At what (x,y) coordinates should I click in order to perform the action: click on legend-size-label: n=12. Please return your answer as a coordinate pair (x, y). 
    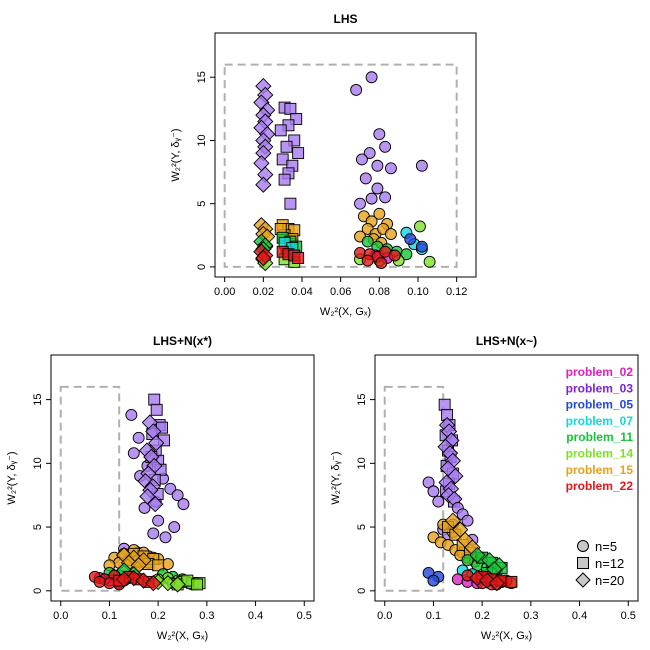
    Looking at the image, I should click on (609, 563).